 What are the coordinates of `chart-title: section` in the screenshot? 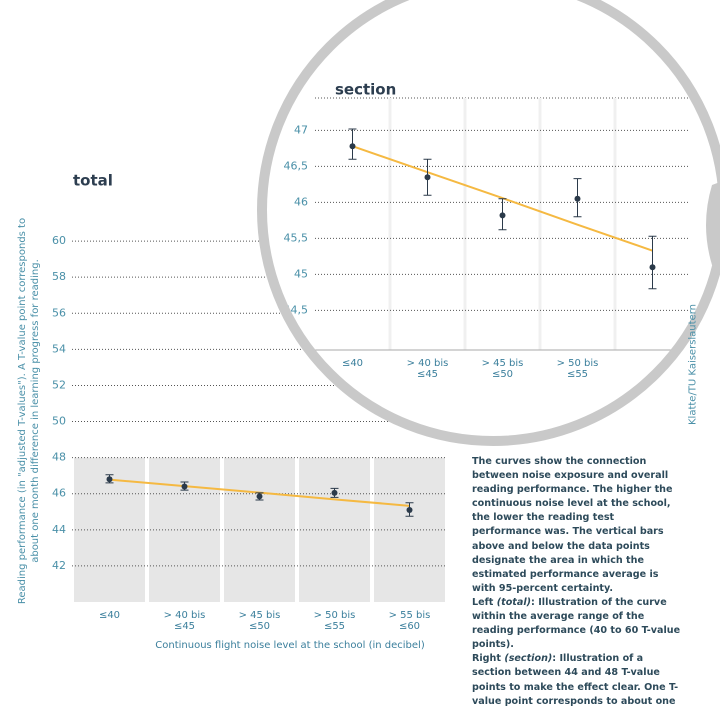 It's located at (365, 90).